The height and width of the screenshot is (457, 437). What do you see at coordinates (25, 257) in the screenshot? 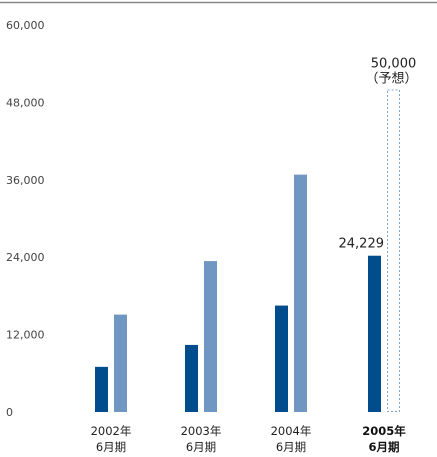
I see `y-tick-label: 24,000` at bounding box center [25, 257].